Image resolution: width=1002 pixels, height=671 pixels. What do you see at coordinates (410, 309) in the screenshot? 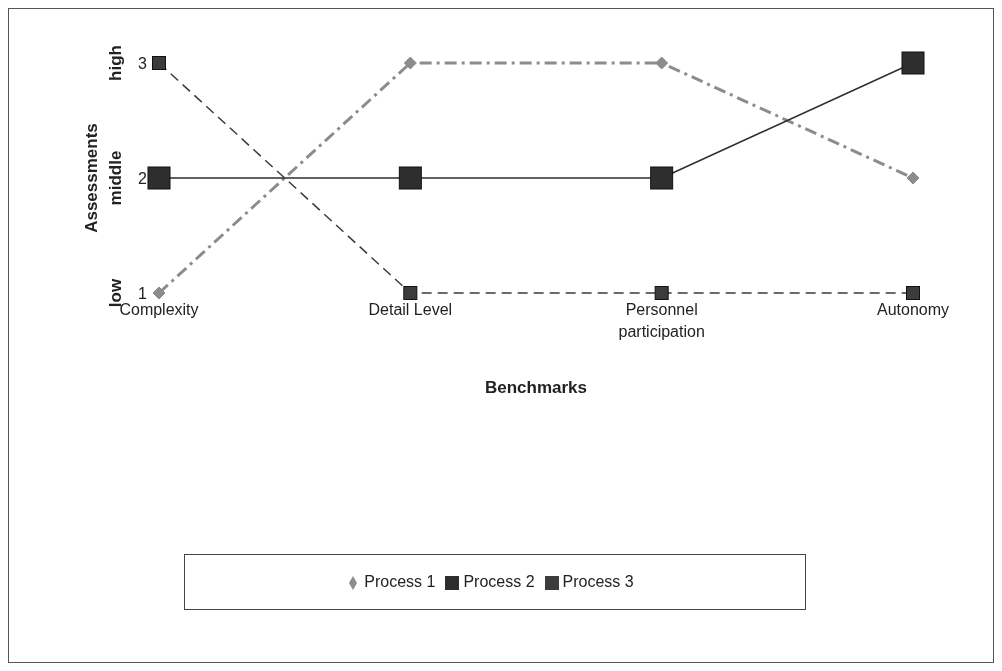
I see `x-tick-label: Detail Level` at bounding box center [410, 309].